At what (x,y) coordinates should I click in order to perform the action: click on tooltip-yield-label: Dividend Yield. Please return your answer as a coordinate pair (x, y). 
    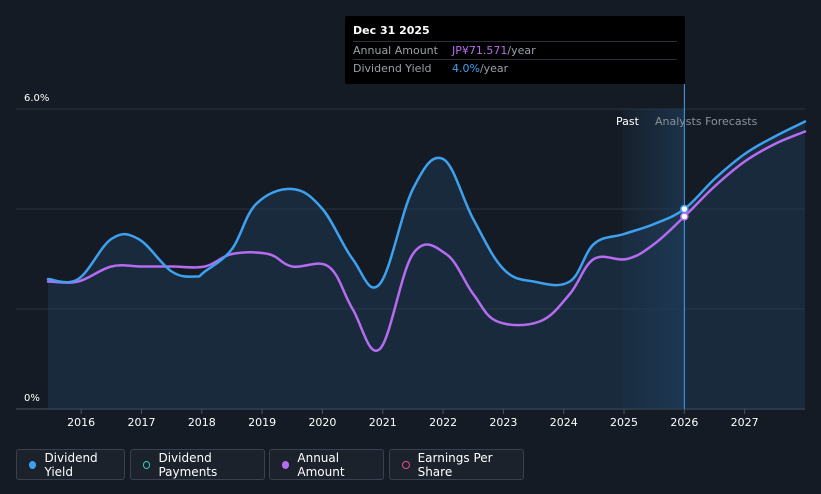
    Looking at the image, I should click on (392, 68).